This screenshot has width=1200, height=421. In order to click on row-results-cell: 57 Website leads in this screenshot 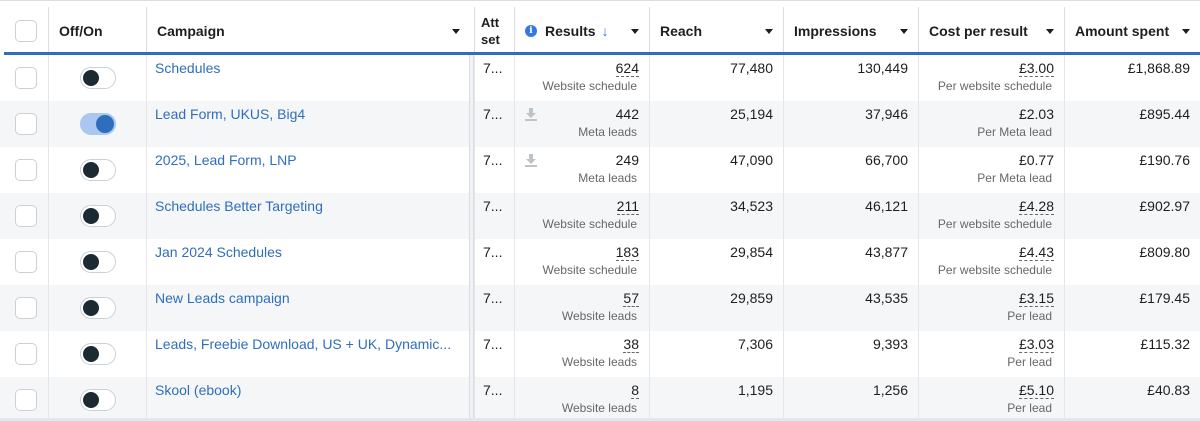, I will do `click(581, 308)`.